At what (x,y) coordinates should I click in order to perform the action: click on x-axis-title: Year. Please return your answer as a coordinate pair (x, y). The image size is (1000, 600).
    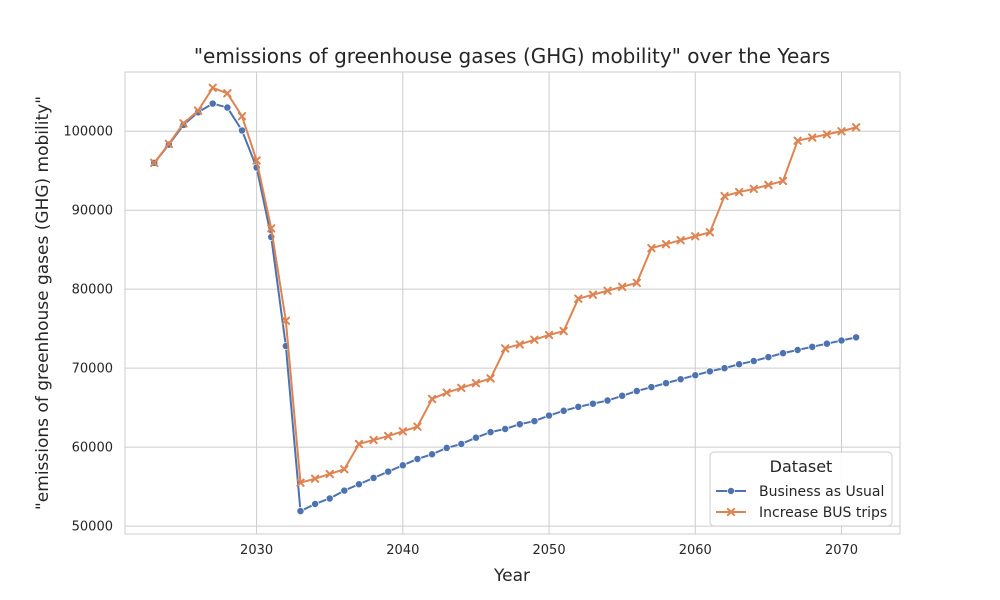
    Looking at the image, I should click on (511, 576).